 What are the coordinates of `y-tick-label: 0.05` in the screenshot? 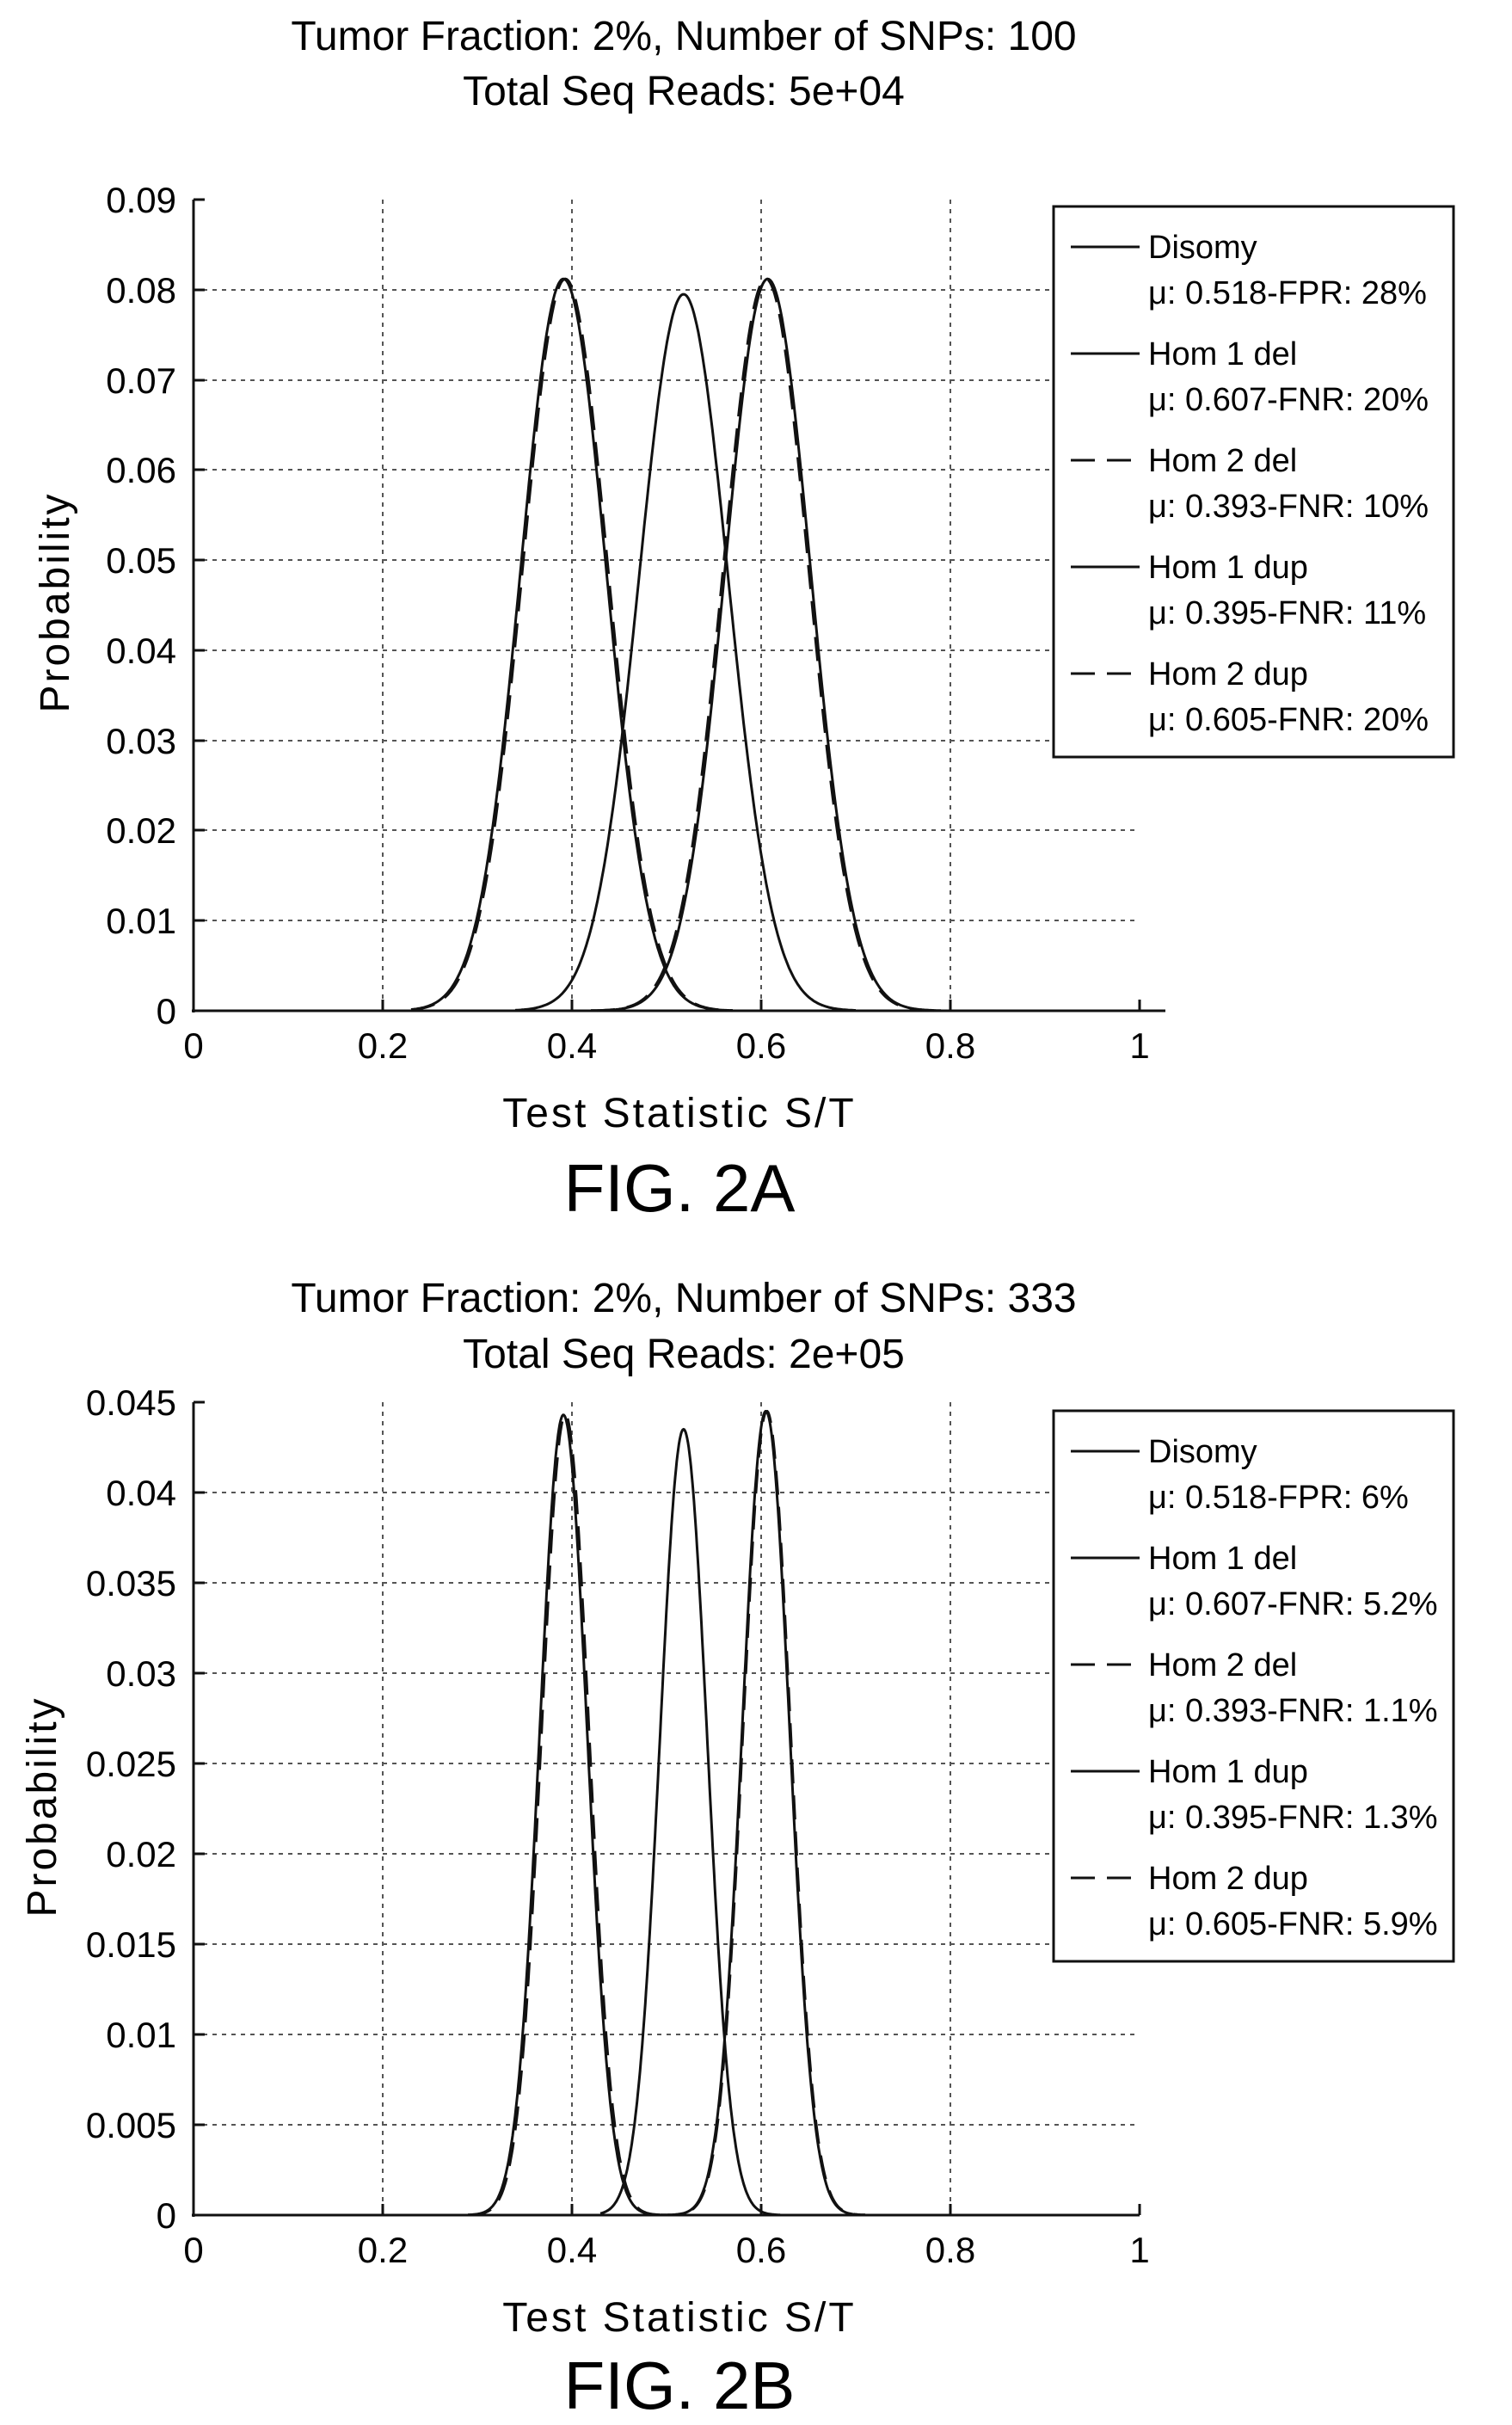 It's located at (141, 560).